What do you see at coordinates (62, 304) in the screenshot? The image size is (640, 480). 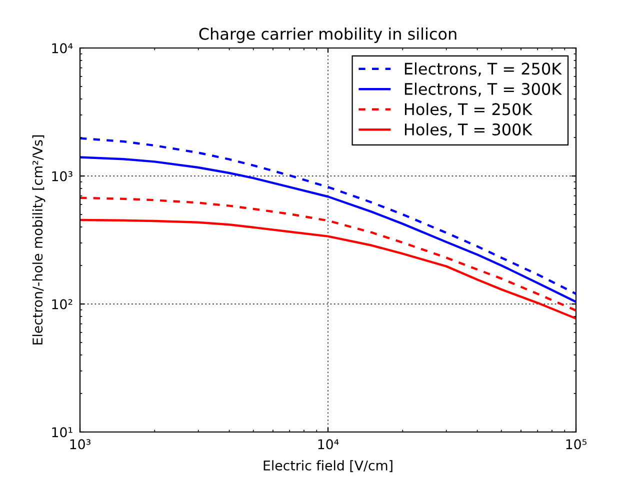 I see `y-tick-label: 10²` at bounding box center [62, 304].